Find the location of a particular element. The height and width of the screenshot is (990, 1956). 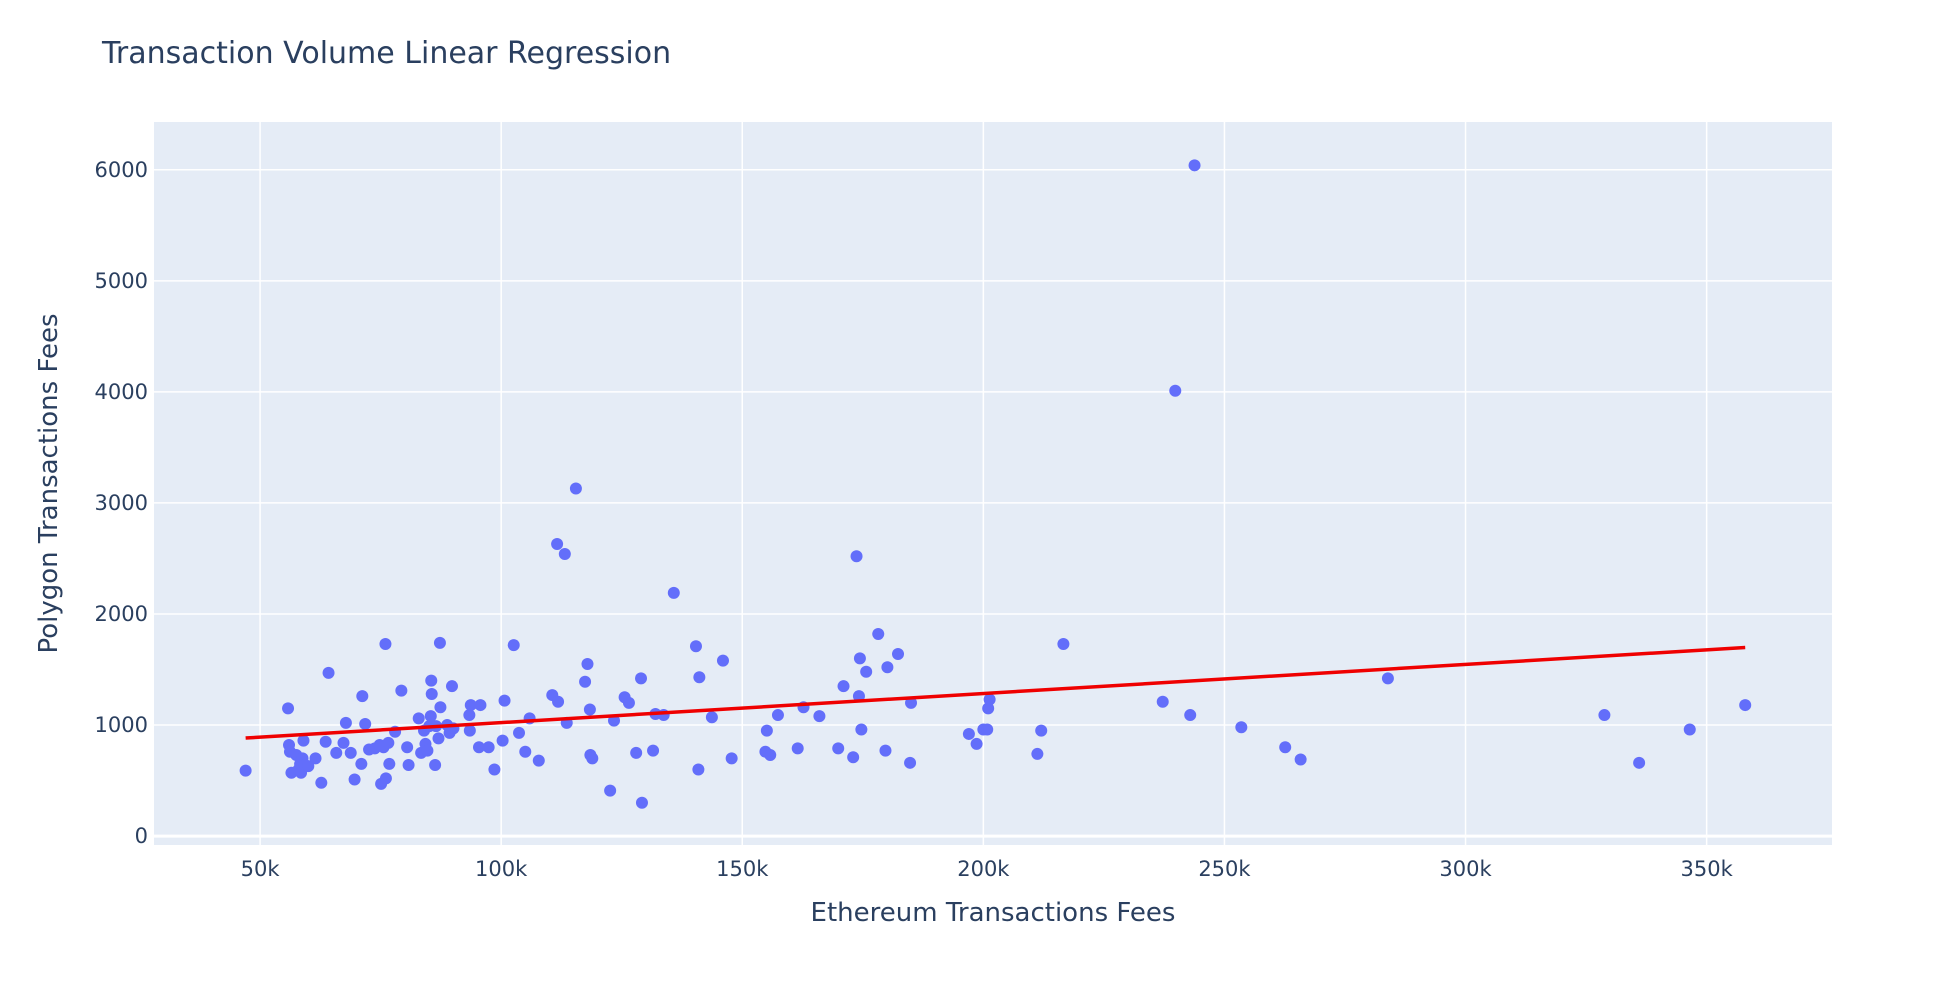

regression-line-group is located at coordinates (995, 692).